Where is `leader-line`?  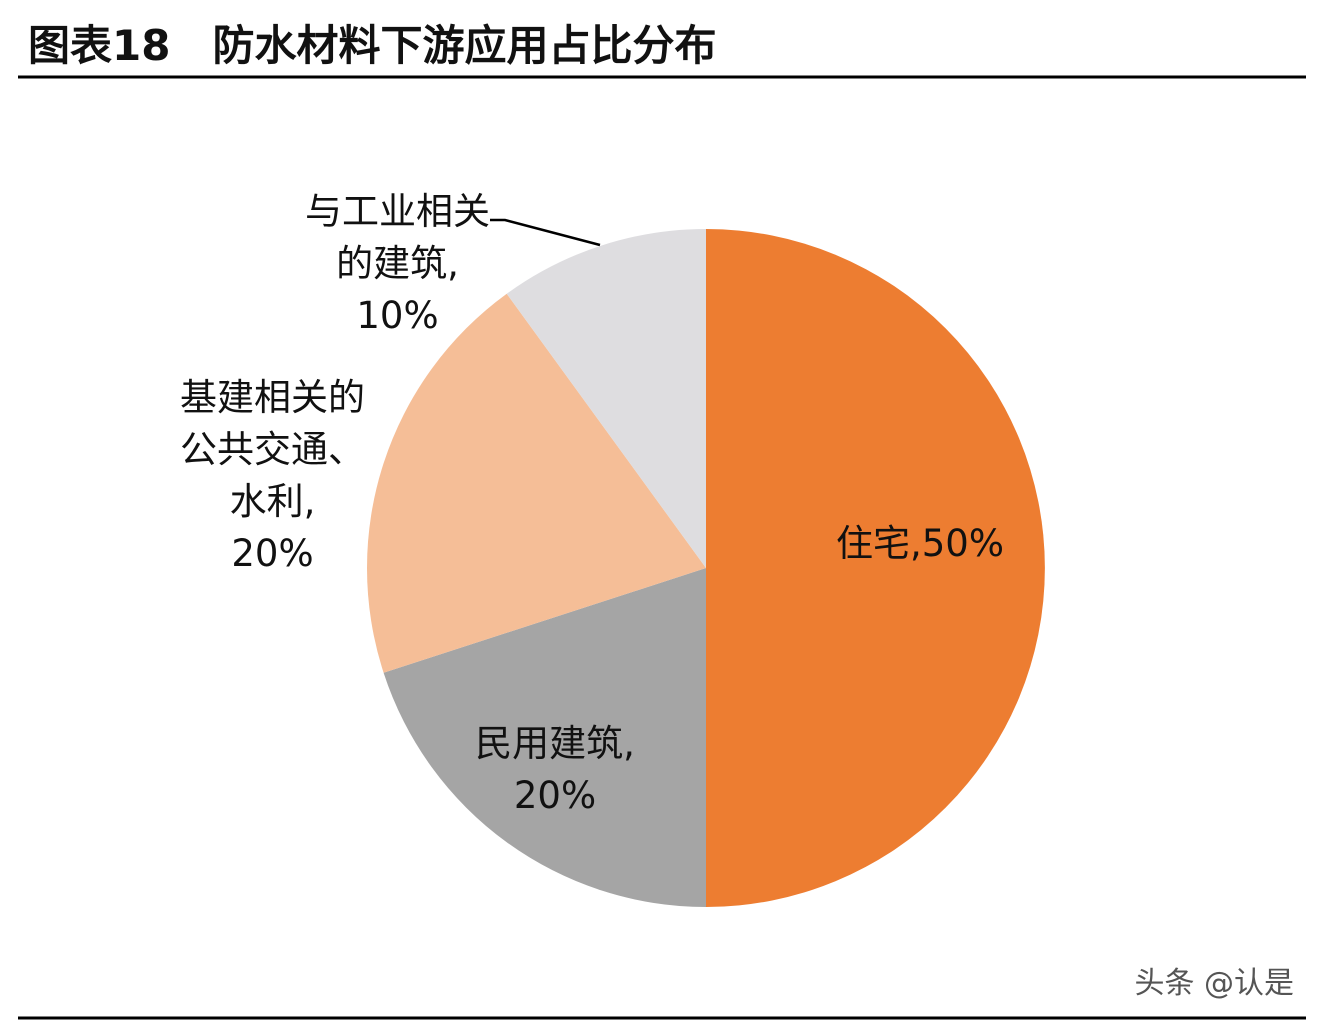 leader-line is located at coordinates (545, 232).